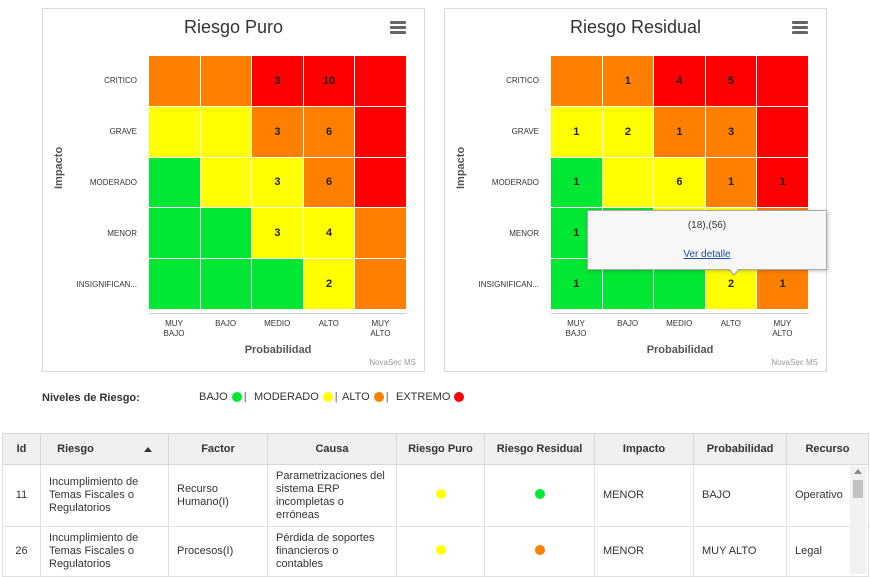  I want to click on table-scrollbar, so click(858, 520).